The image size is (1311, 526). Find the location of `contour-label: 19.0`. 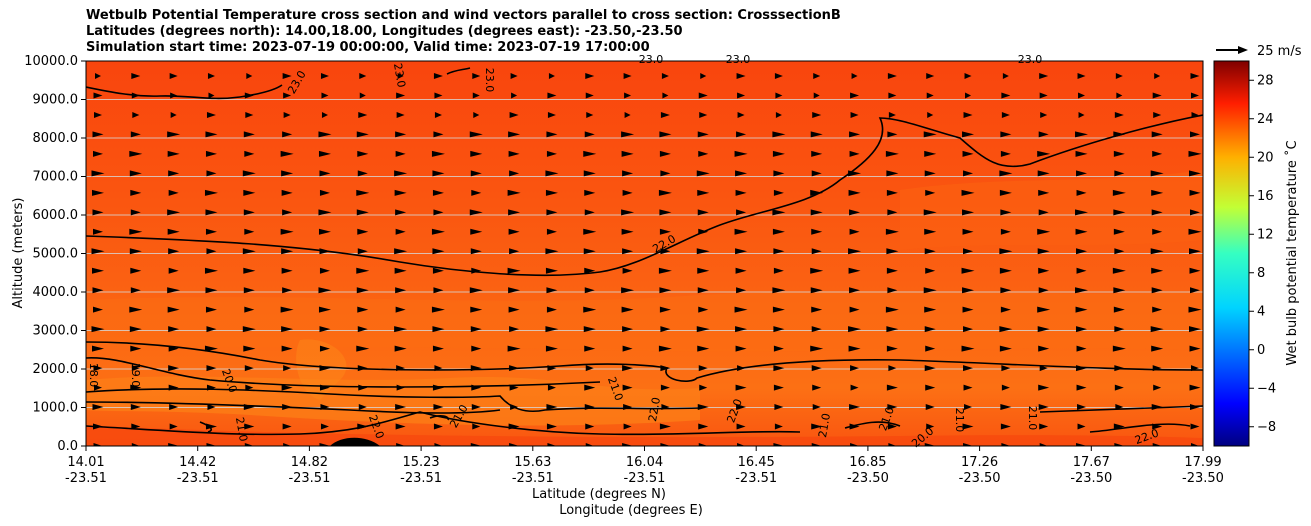

contour-label: 19.0 is located at coordinates (135, 375).